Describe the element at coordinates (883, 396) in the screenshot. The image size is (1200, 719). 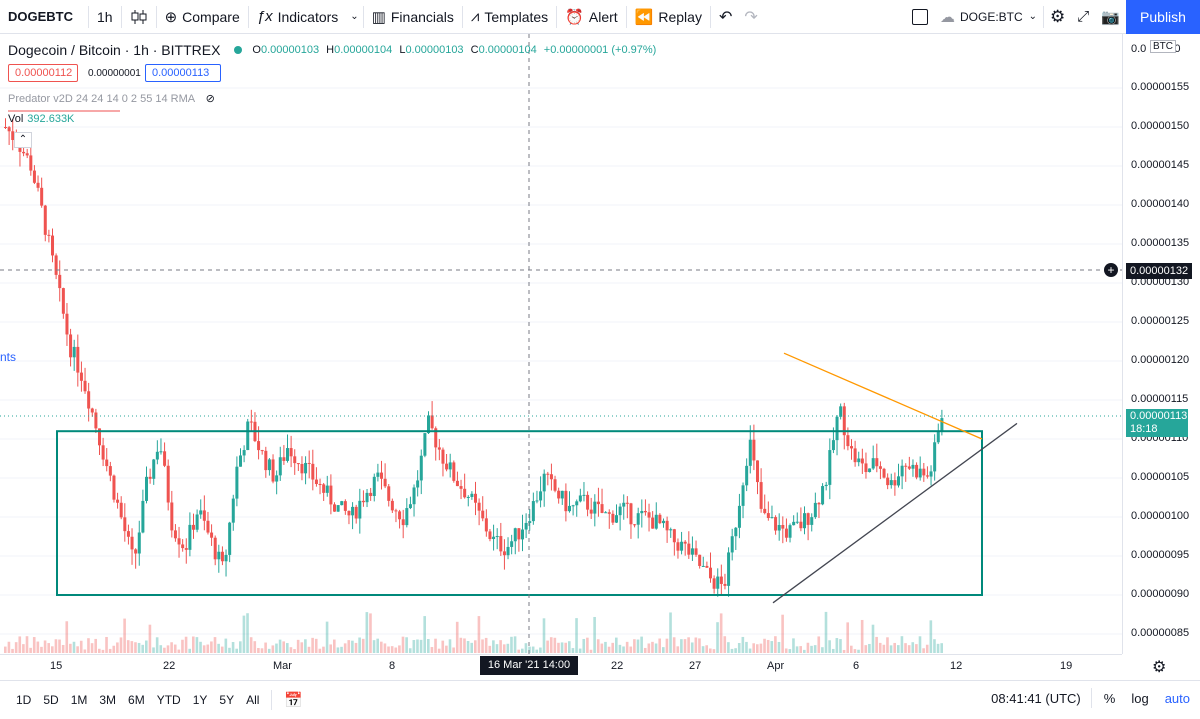
I see `resistance-trendline` at that location.